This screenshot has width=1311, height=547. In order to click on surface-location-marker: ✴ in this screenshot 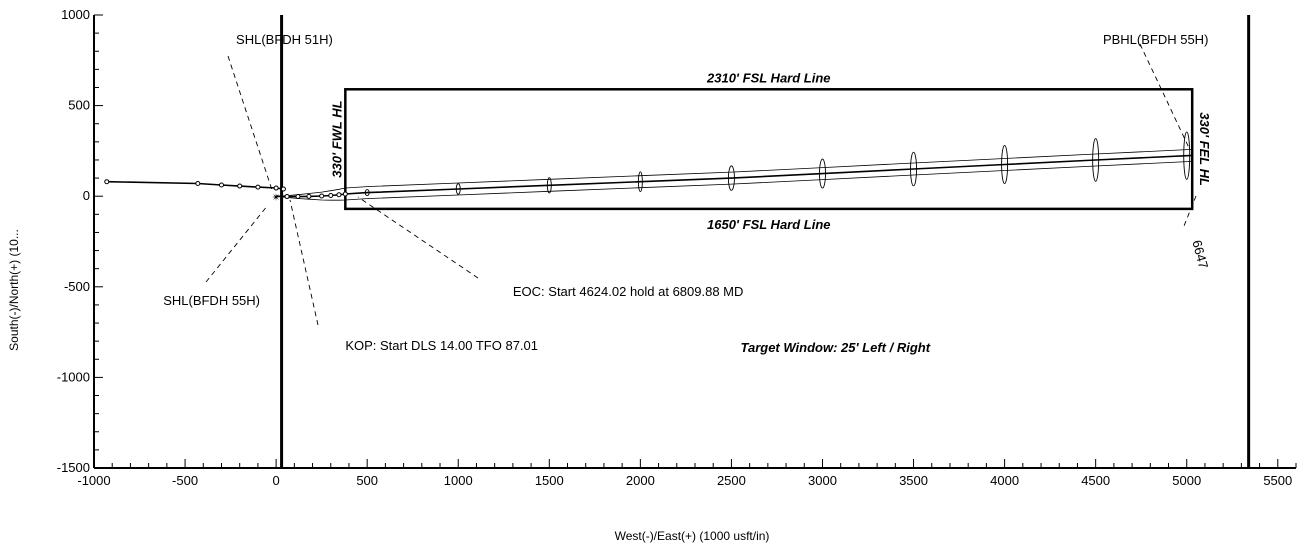, I will do `click(276, 198)`.